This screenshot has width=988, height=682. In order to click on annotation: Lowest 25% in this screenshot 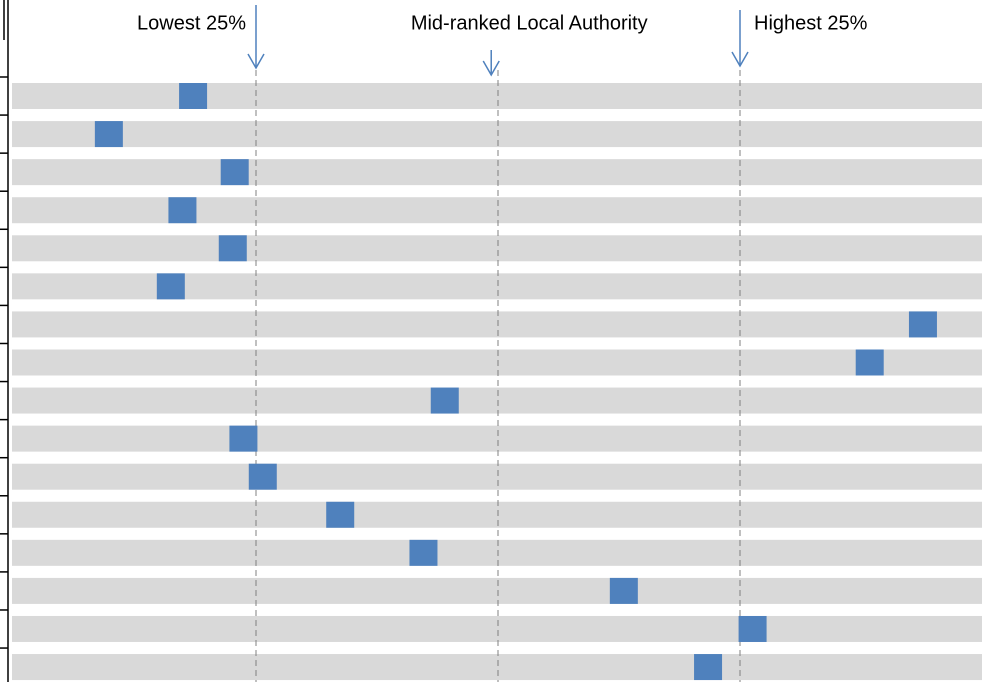, I will do `click(191, 23)`.